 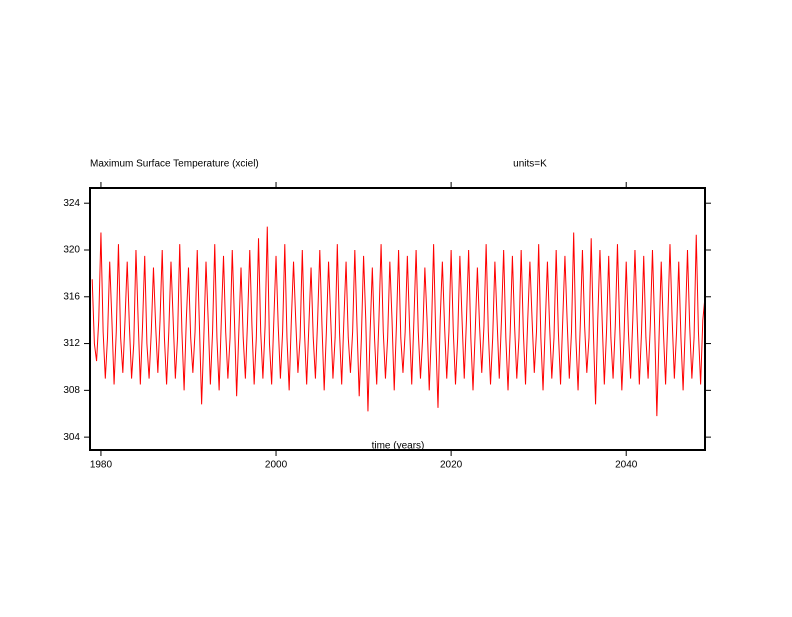 What do you see at coordinates (71, 437) in the screenshot?
I see `y-tick-label: 304` at bounding box center [71, 437].